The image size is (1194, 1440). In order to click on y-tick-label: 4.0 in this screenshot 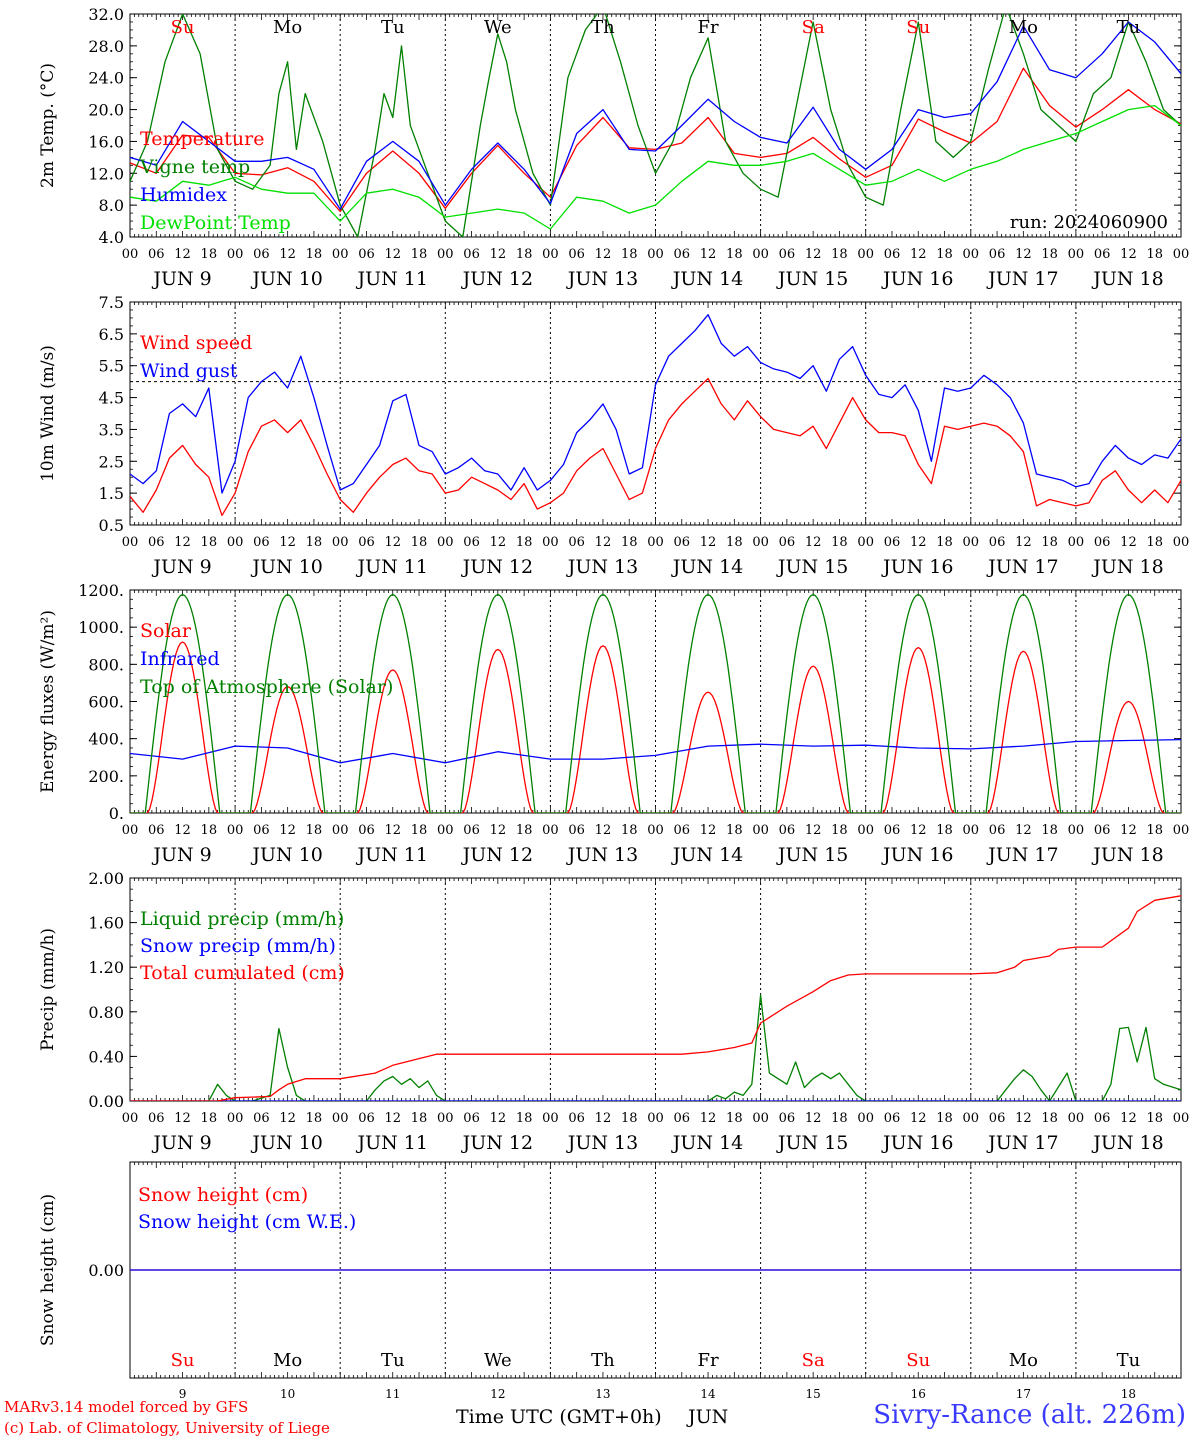, I will do `click(111, 237)`.